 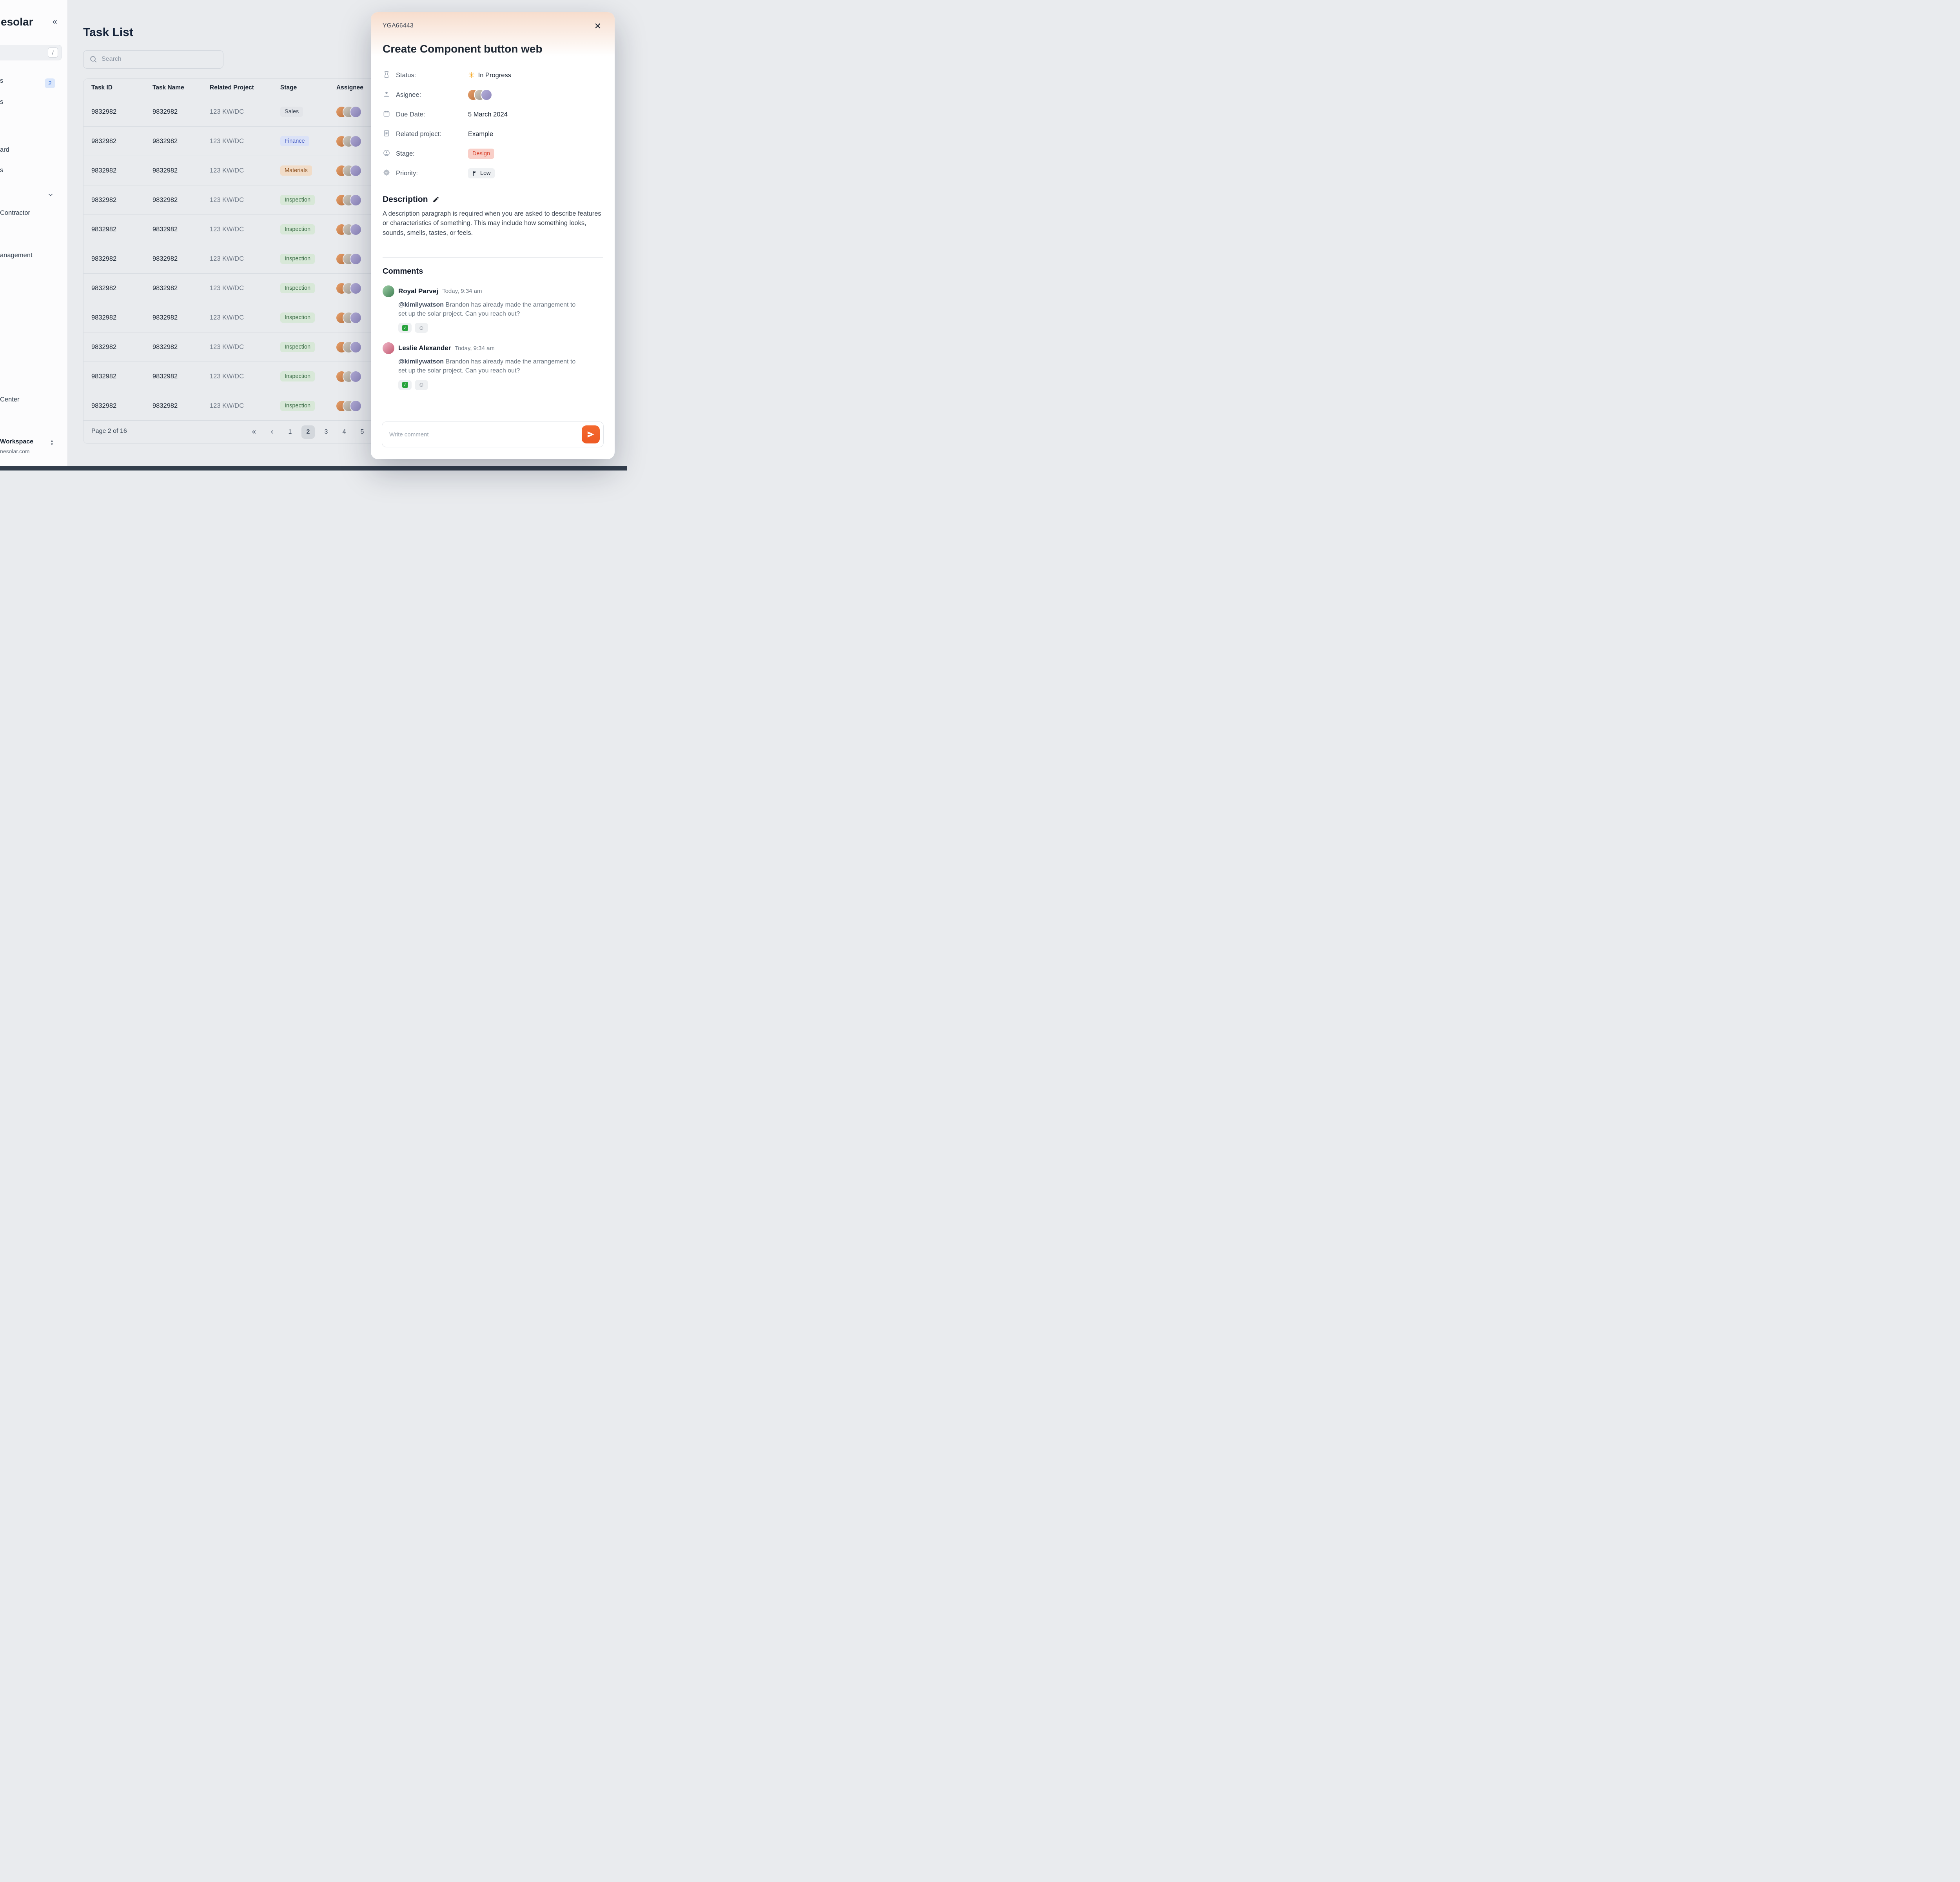 What do you see at coordinates (418, 134) in the screenshot?
I see `field-related-project-label: Related project:` at bounding box center [418, 134].